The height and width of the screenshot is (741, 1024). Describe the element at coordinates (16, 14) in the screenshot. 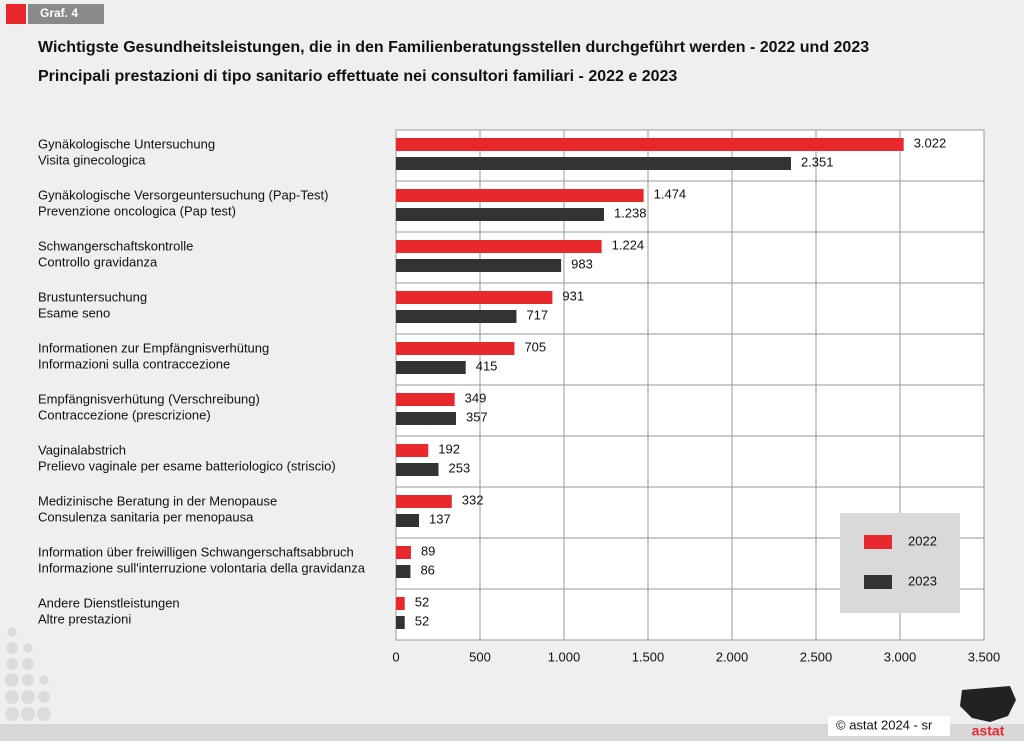

I see `badge-mark` at that location.